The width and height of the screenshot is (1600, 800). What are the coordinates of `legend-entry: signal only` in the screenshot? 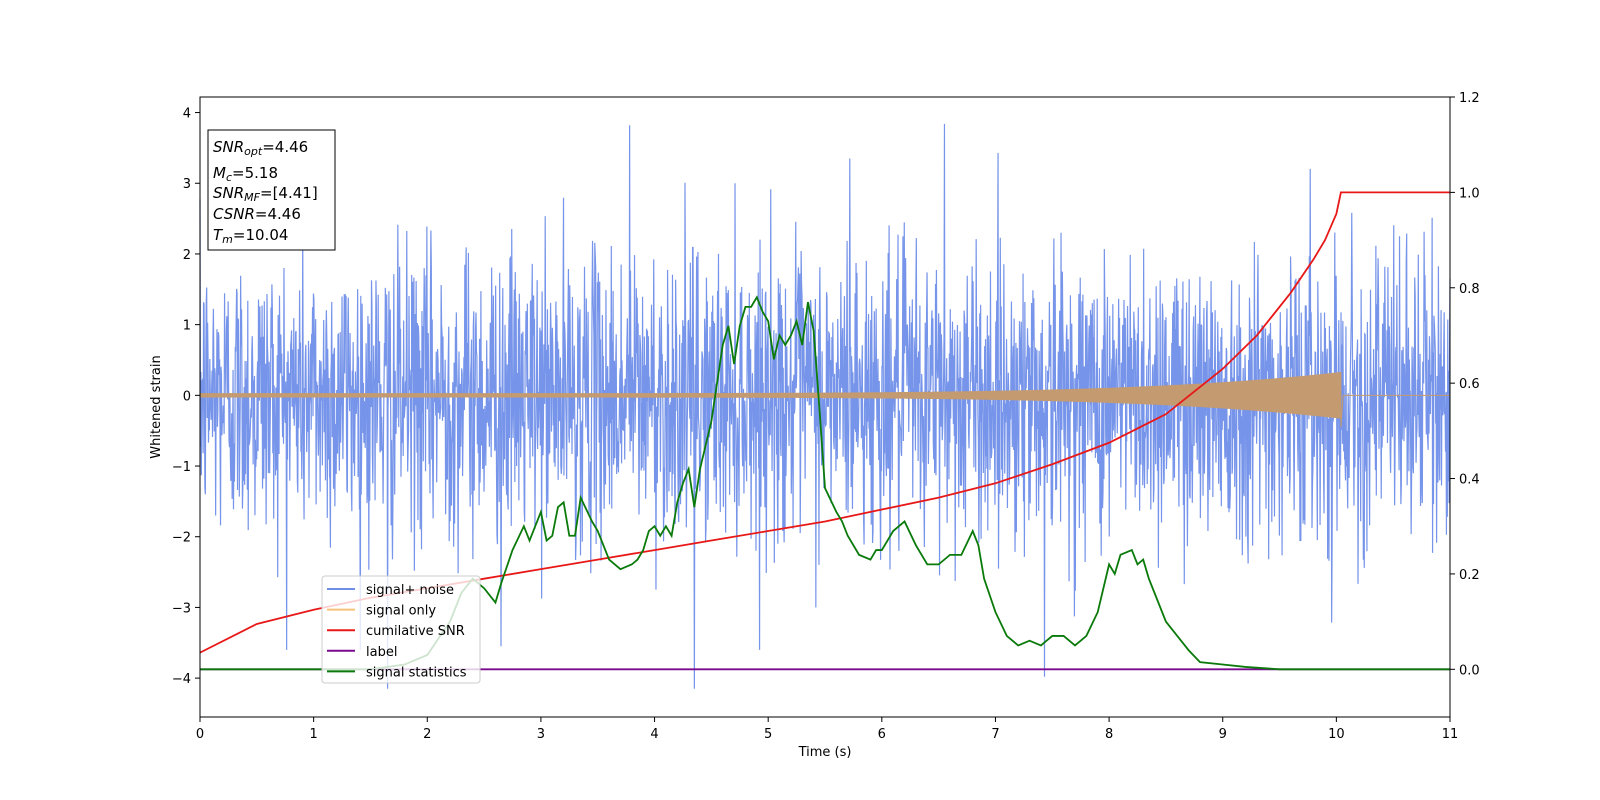 It's located at (401, 611).